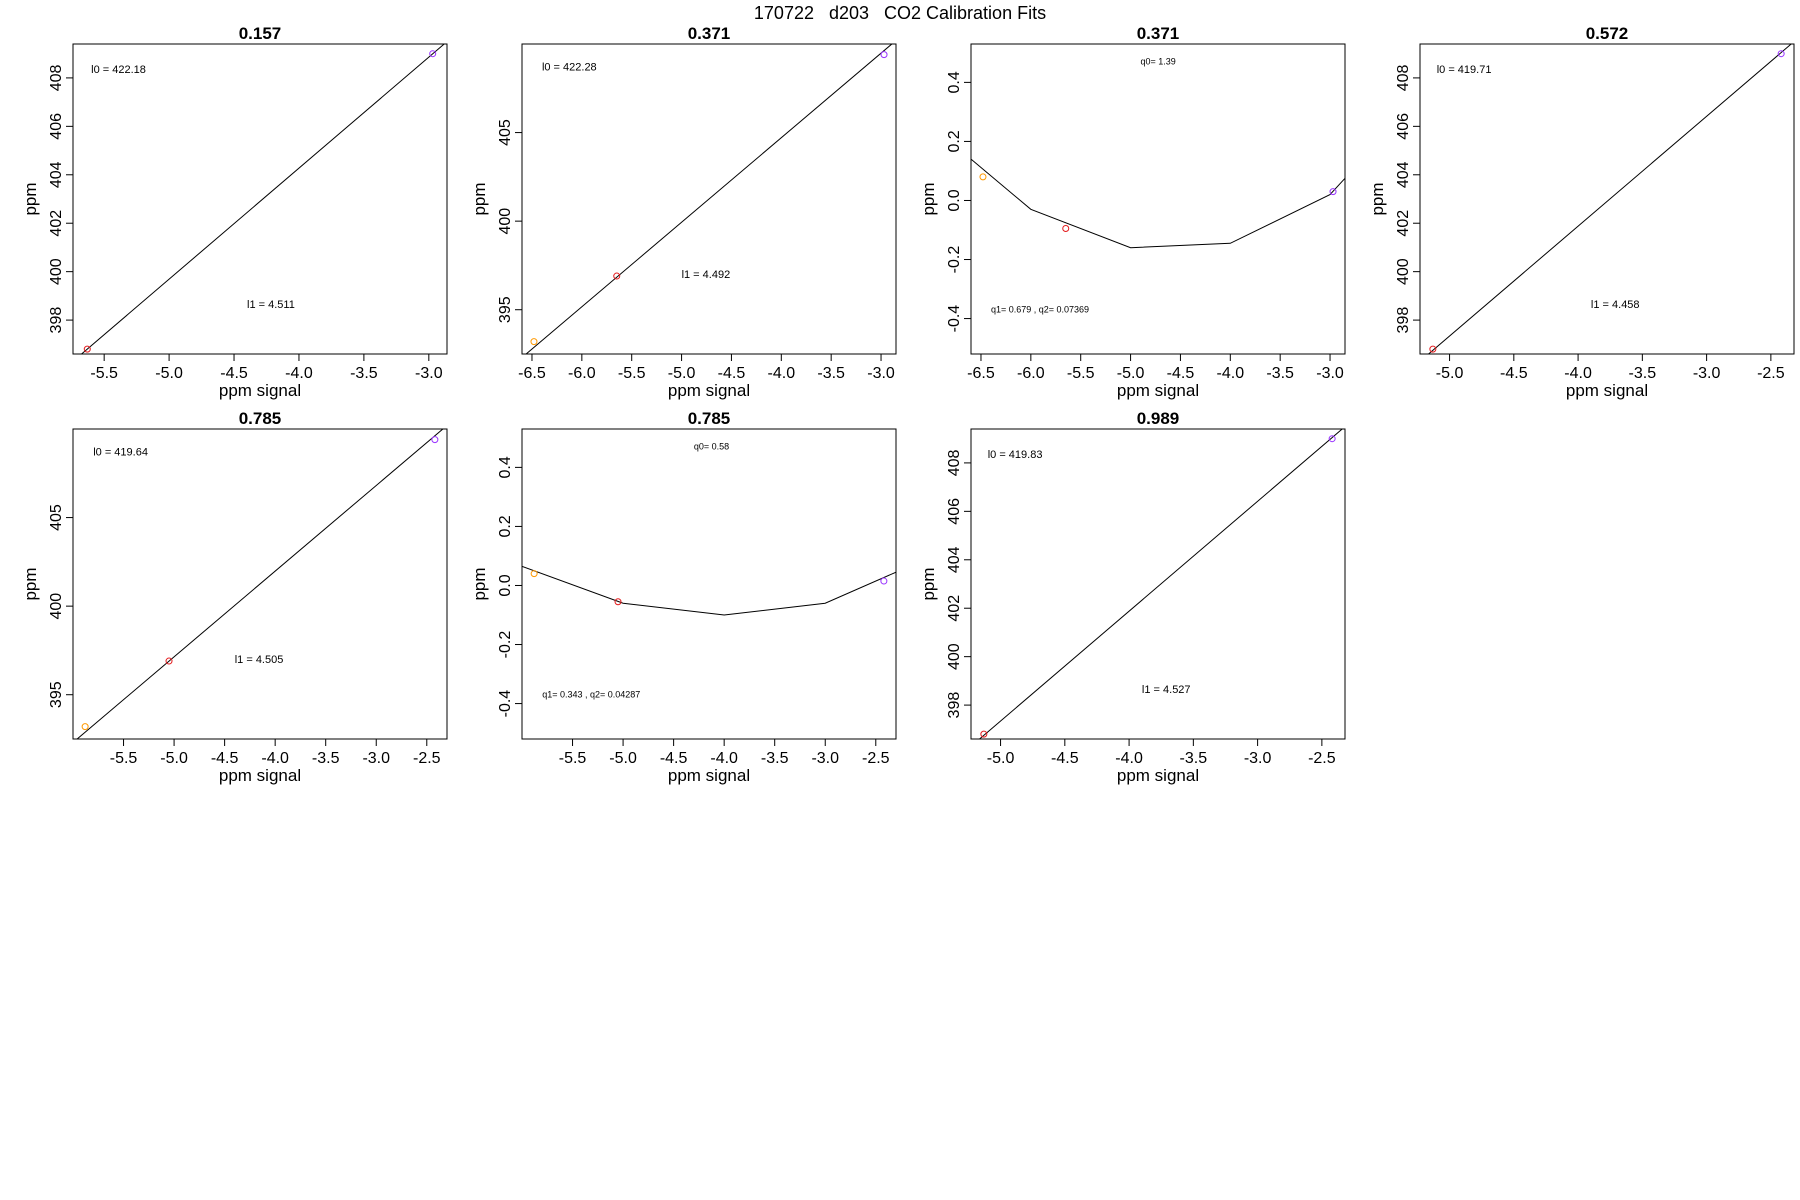 The height and width of the screenshot is (1200, 1800). I want to click on fit-annotation: q0= 1.39, so click(1158, 62).